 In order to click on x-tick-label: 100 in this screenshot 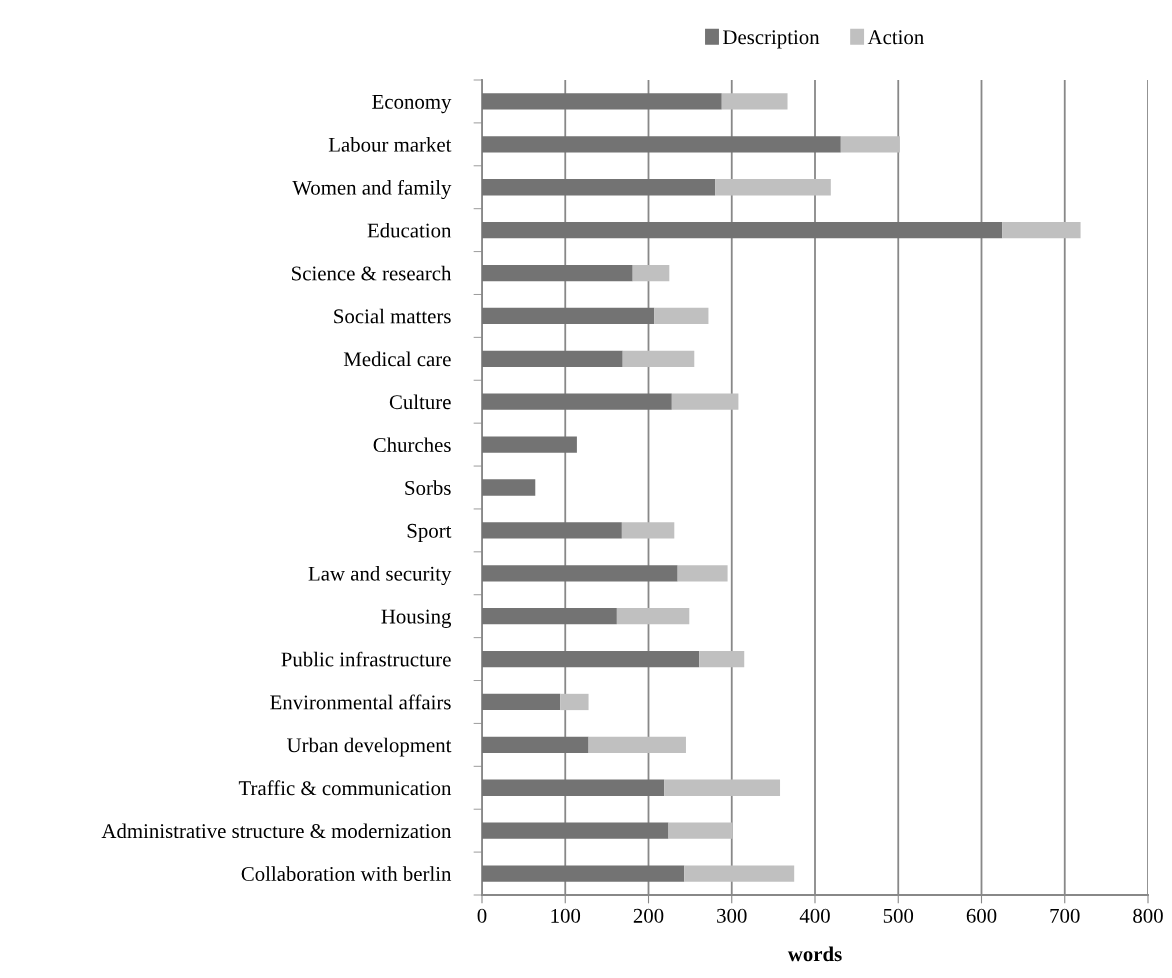, I will do `click(566, 915)`.